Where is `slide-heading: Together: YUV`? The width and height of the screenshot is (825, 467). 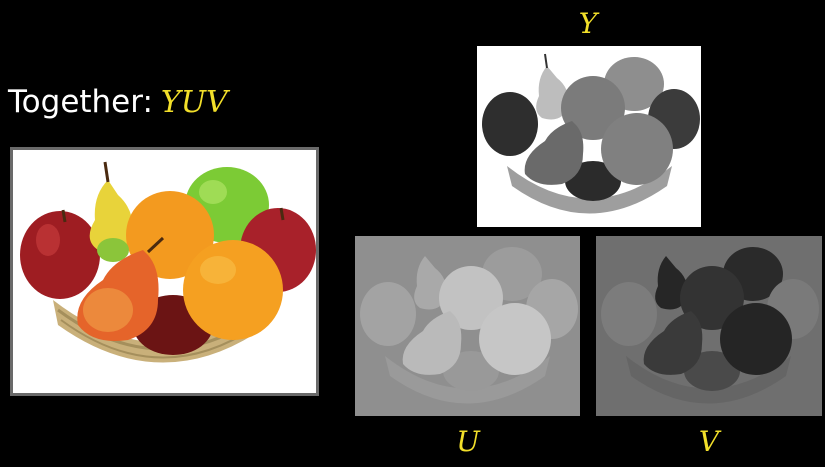 slide-heading: Together: YUV is located at coordinates (118, 102).